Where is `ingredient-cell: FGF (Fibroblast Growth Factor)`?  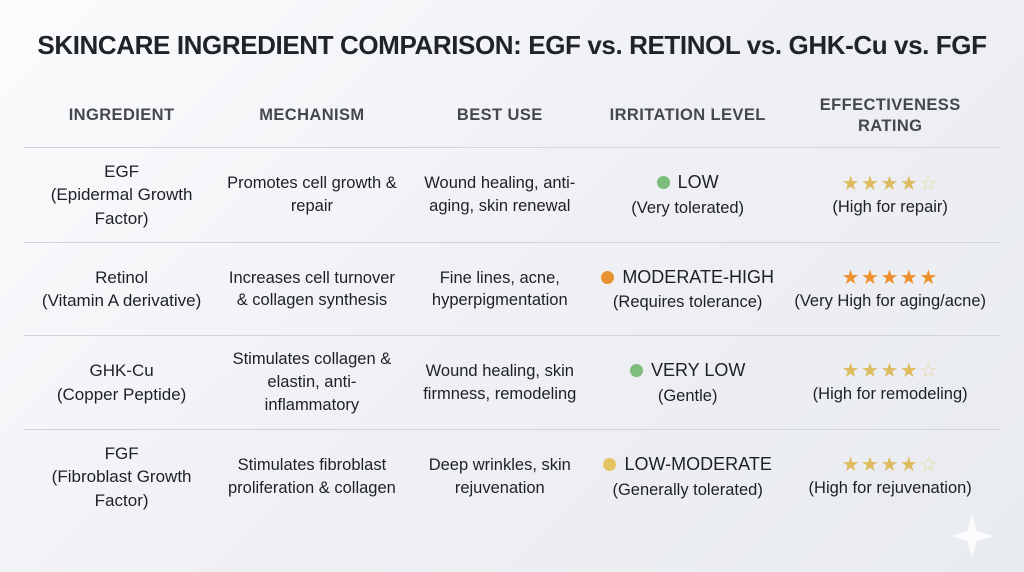 ingredient-cell: FGF (Fibroblast Growth Factor) is located at coordinates (121, 477).